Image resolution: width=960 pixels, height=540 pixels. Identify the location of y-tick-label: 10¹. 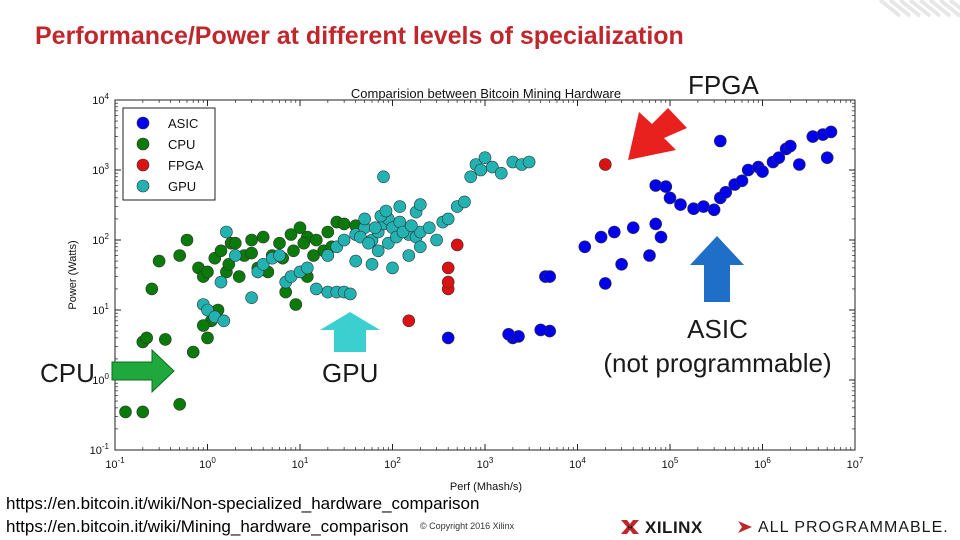
(100, 309).